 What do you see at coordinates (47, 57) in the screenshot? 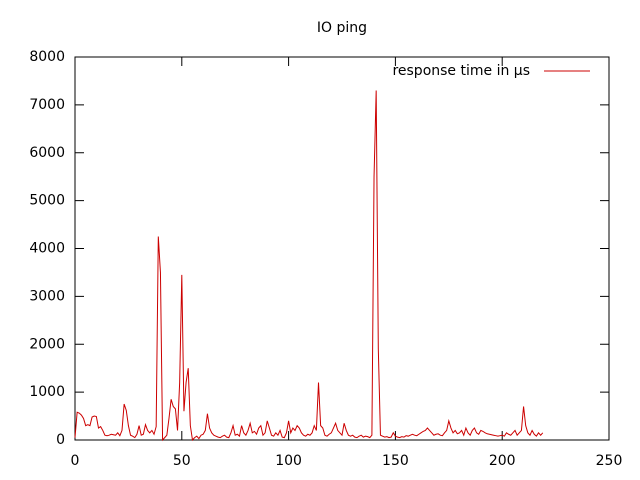
I see `y-tick-label: 8000` at bounding box center [47, 57].